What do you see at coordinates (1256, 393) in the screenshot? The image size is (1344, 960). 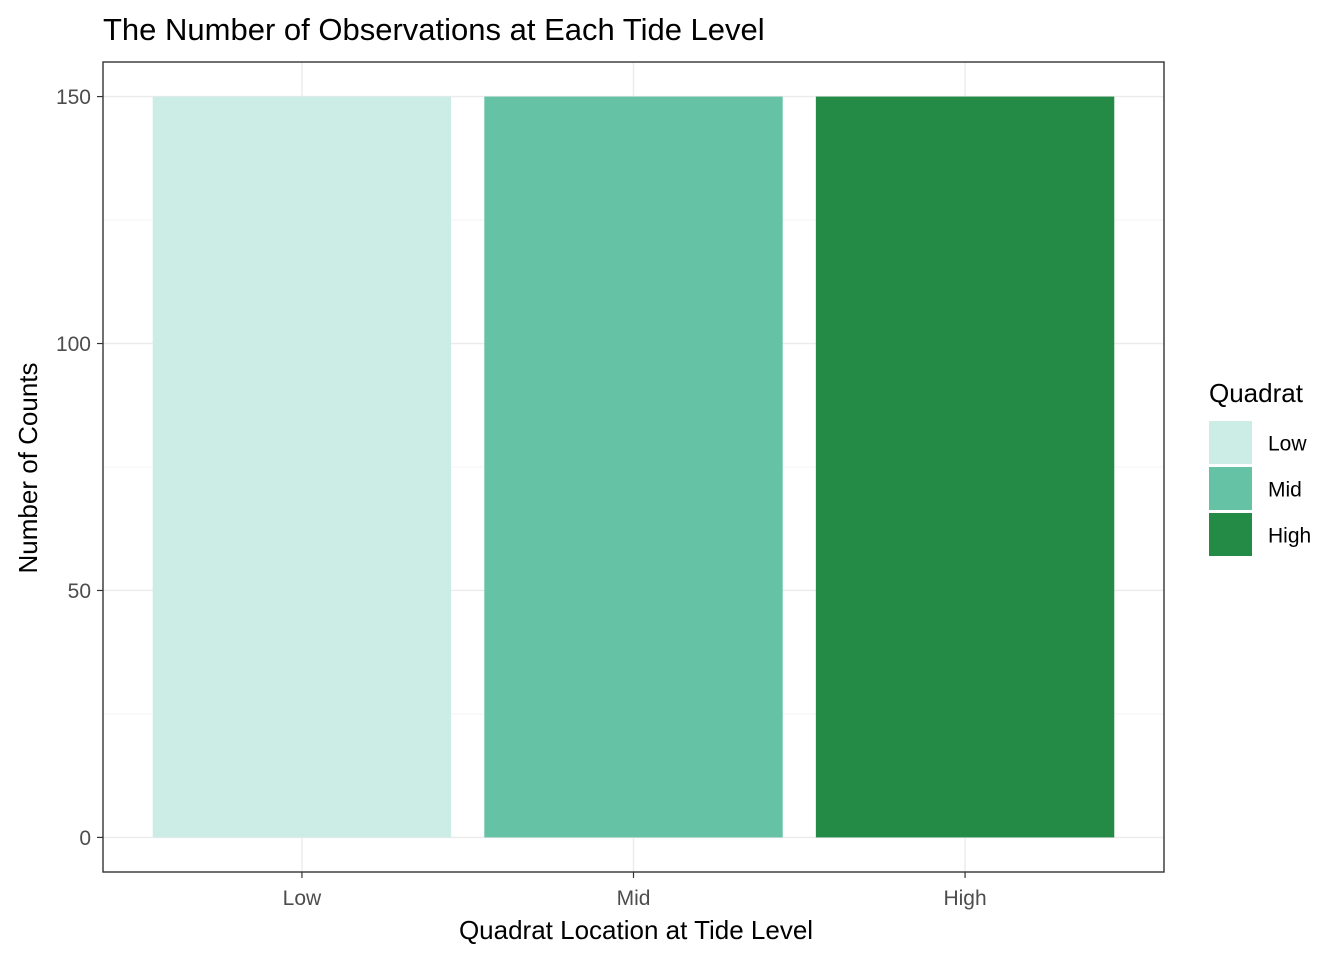 I see `legend-title: Quadrat` at bounding box center [1256, 393].